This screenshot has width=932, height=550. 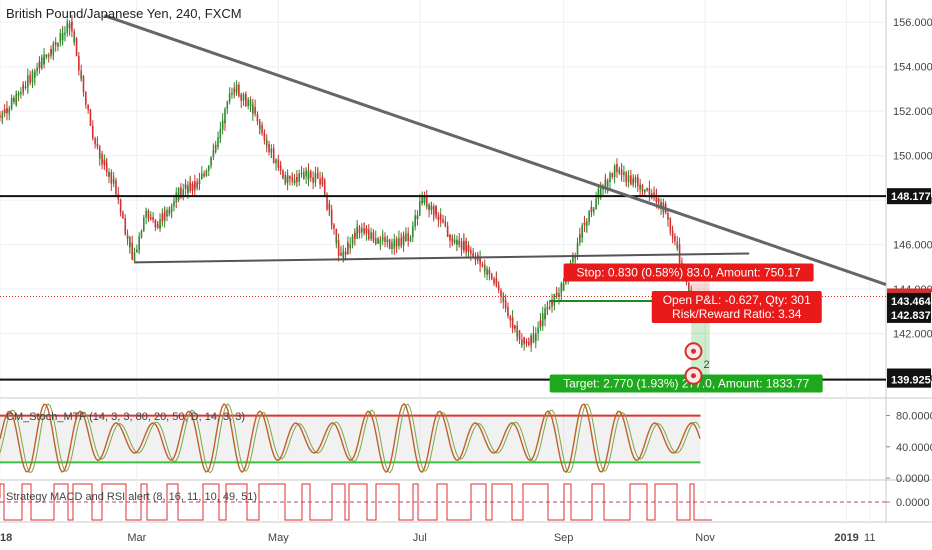 What do you see at coordinates (124, 13) in the screenshot?
I see `chart-title: British Pound/Japanese Yen, 240, FXCM` at bounding box center [124, 13].